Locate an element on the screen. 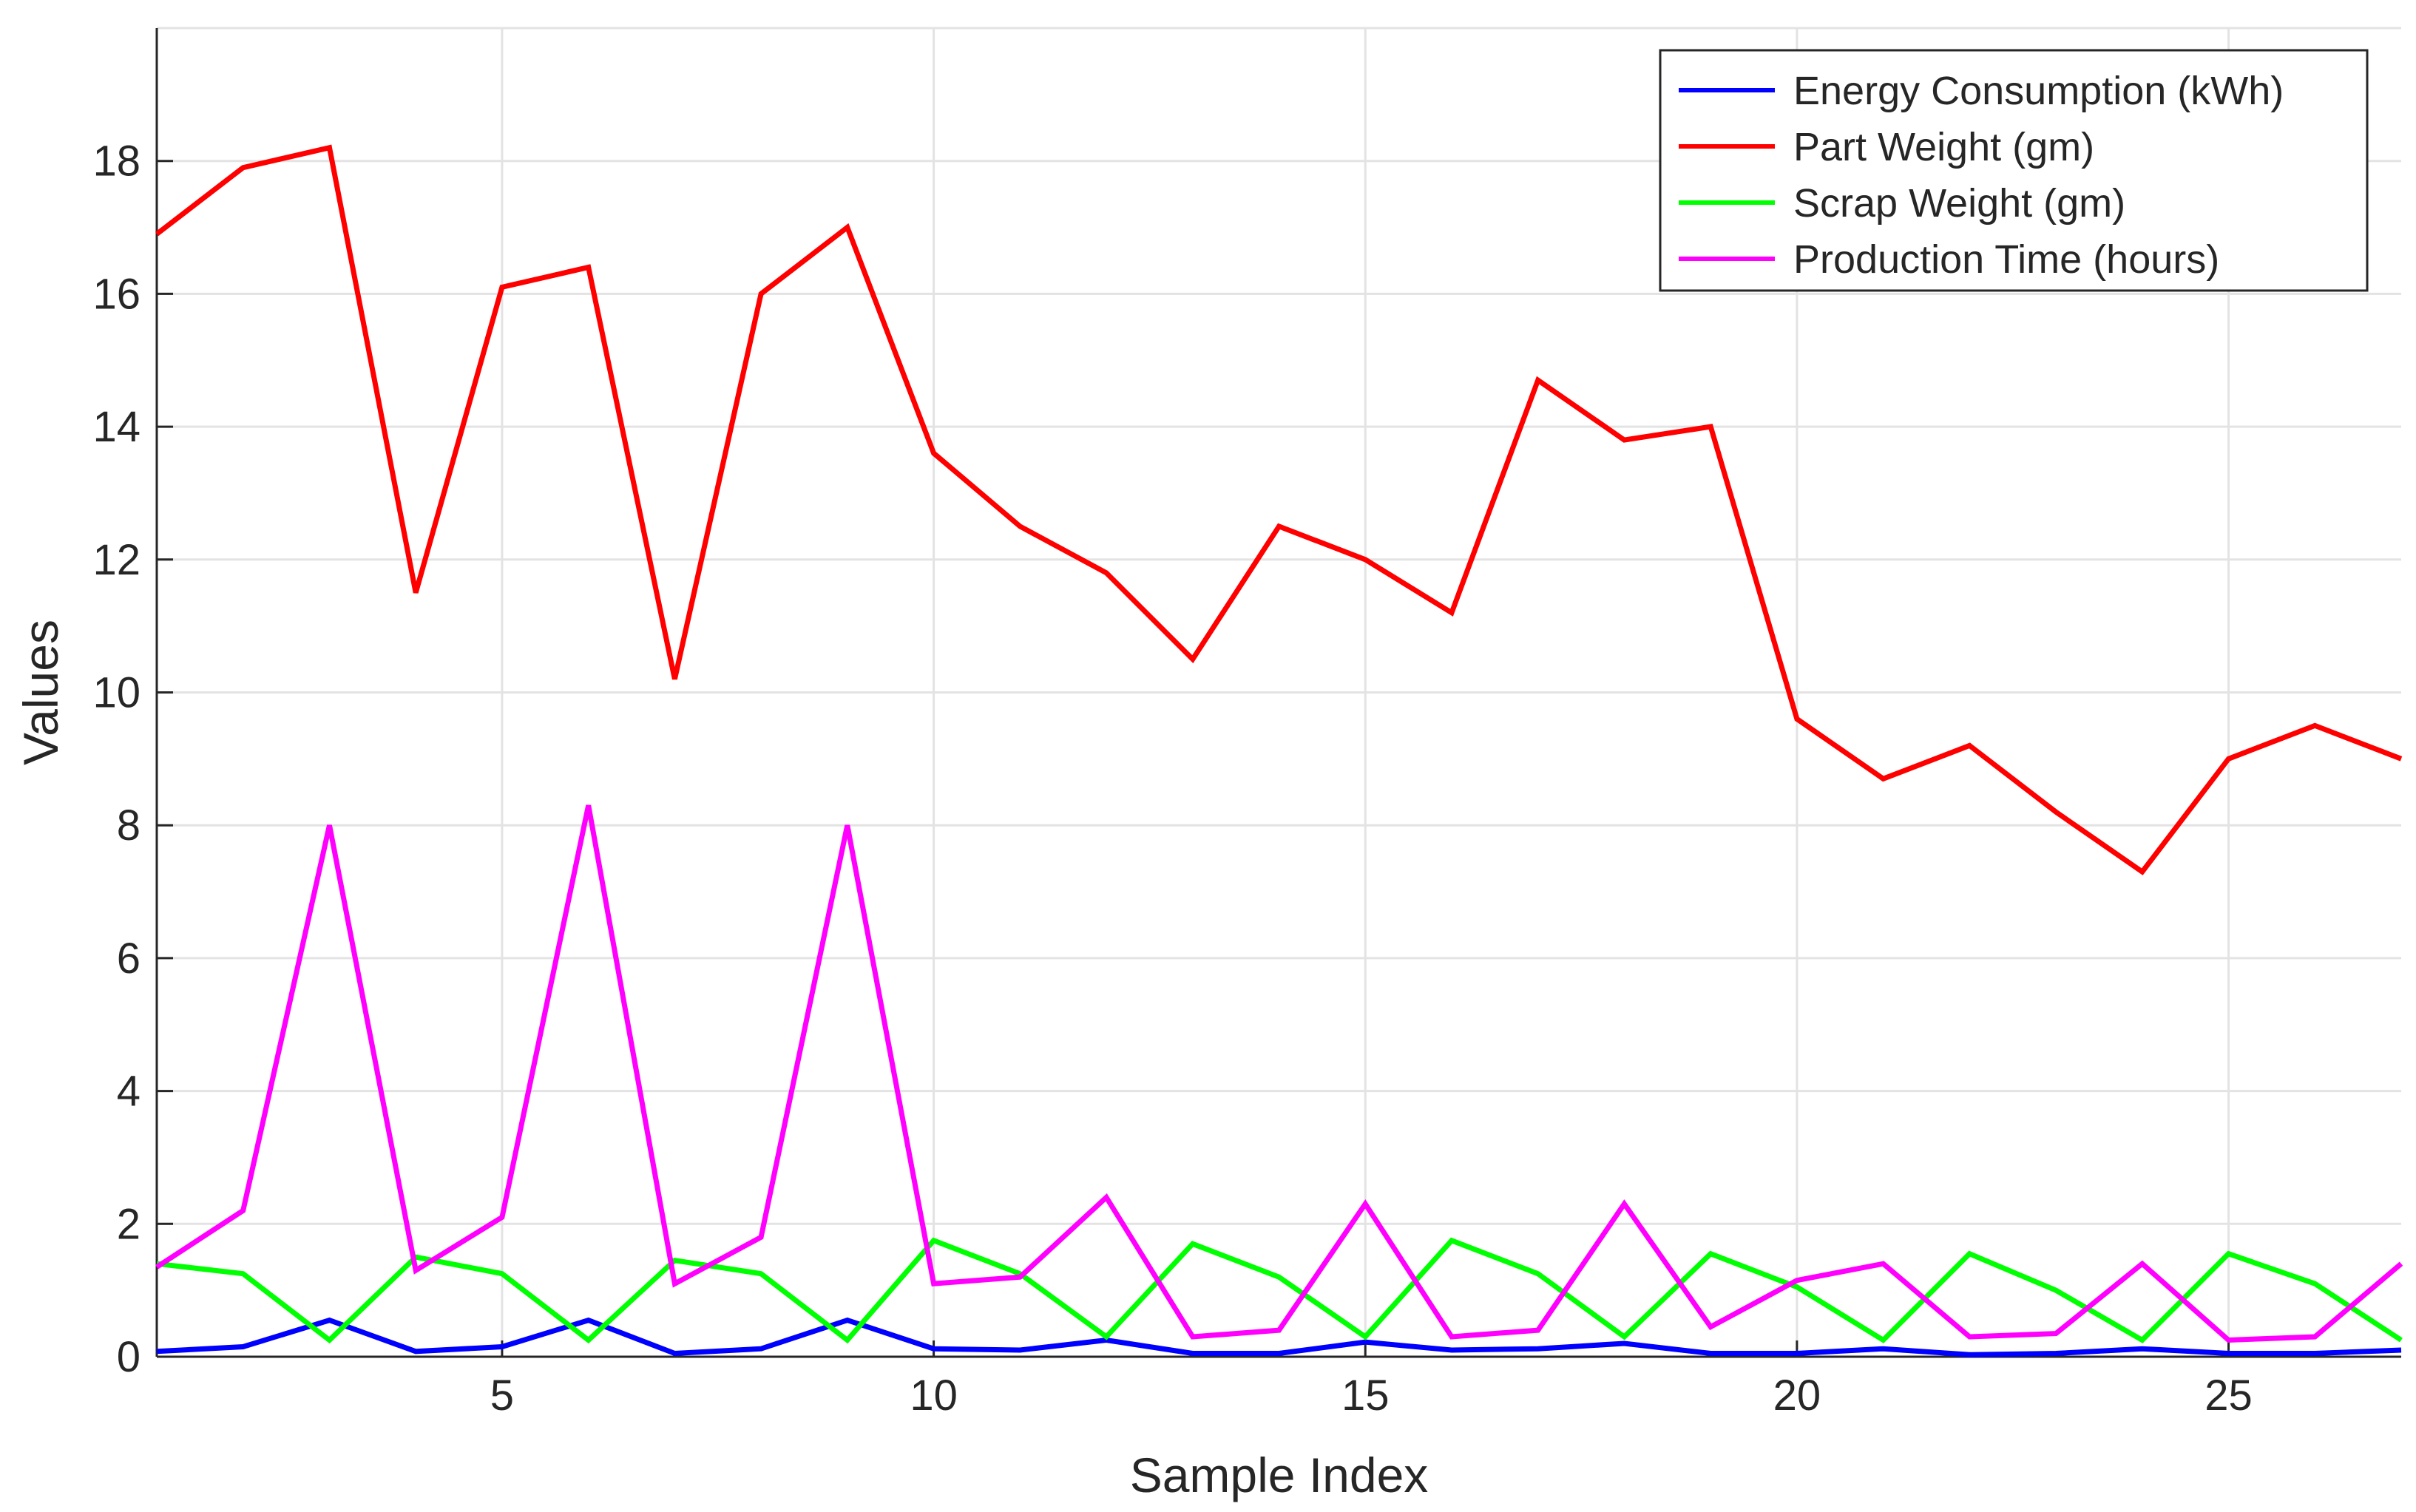 This screenshot has height=1512, width=2416. y-tick-label: 2 is located at coordinates (129, 1224).